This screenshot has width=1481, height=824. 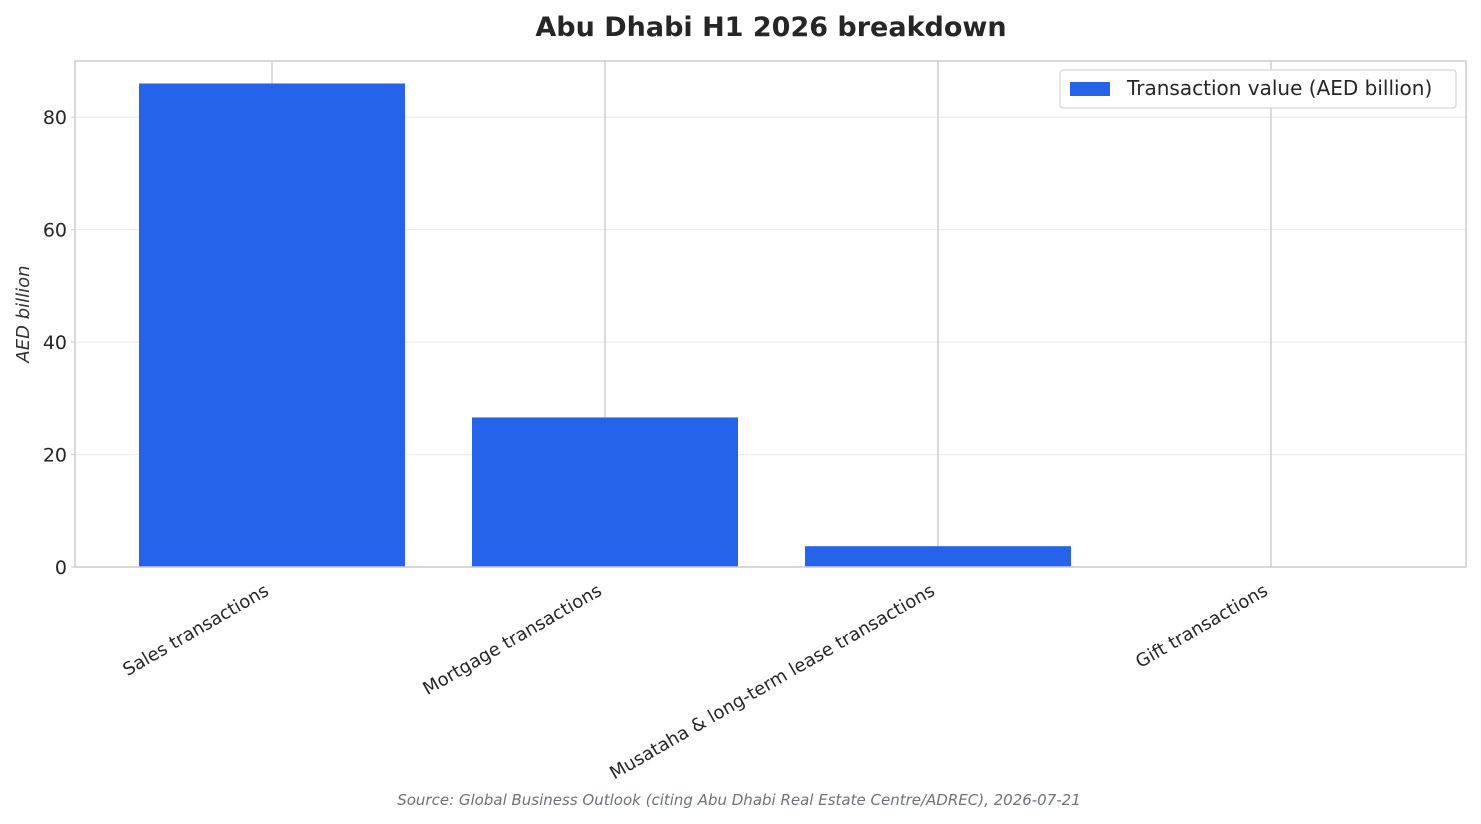 What do you see at coordinates (772, 682) in the screenshot?
I see `x-tick-label: Musataha & long-term lease transactions` at bounding box center [772, 682].